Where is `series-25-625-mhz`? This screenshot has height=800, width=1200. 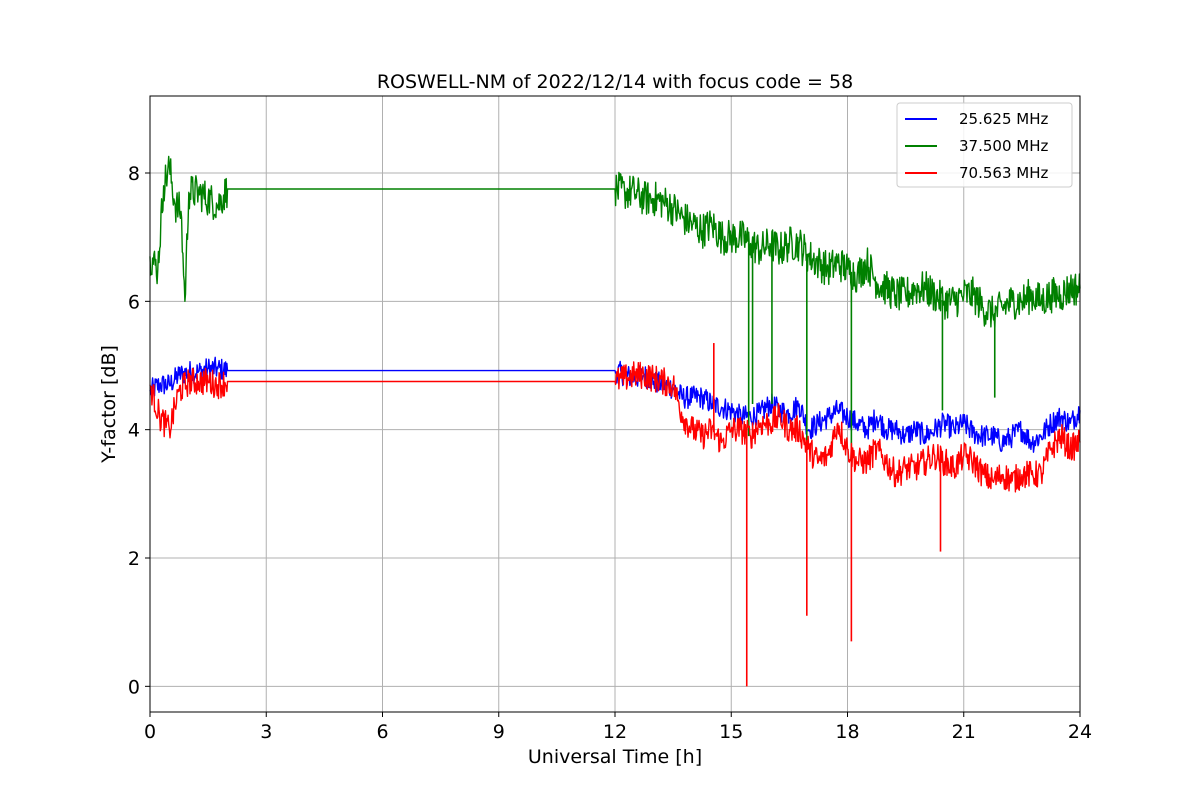
series-25-625-mhz is located at coordinates (615, 404).